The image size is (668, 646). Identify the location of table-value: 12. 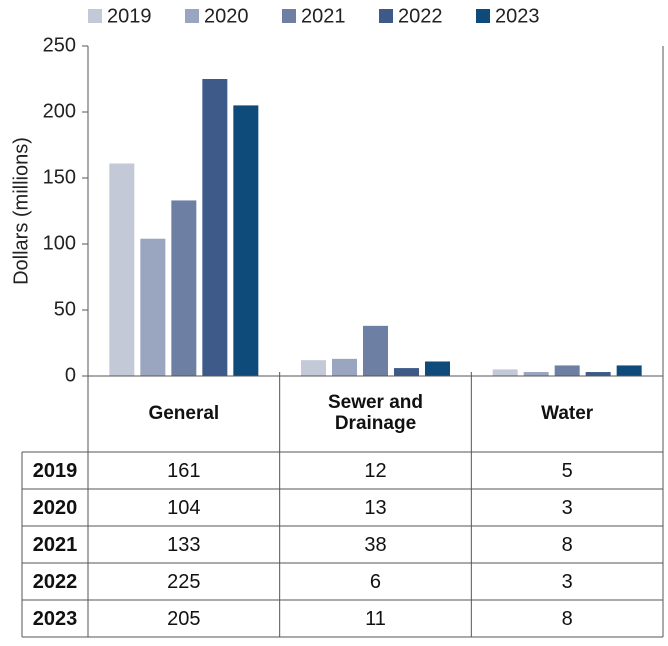
(375, 470).